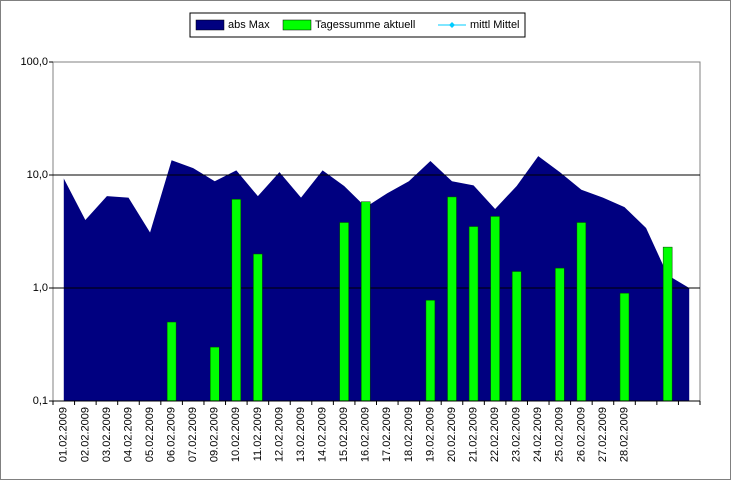 Image resolution: width=731 pixels, height=480 pixels. I want to click on y-tick-label: 100,0, so click(34, 62).